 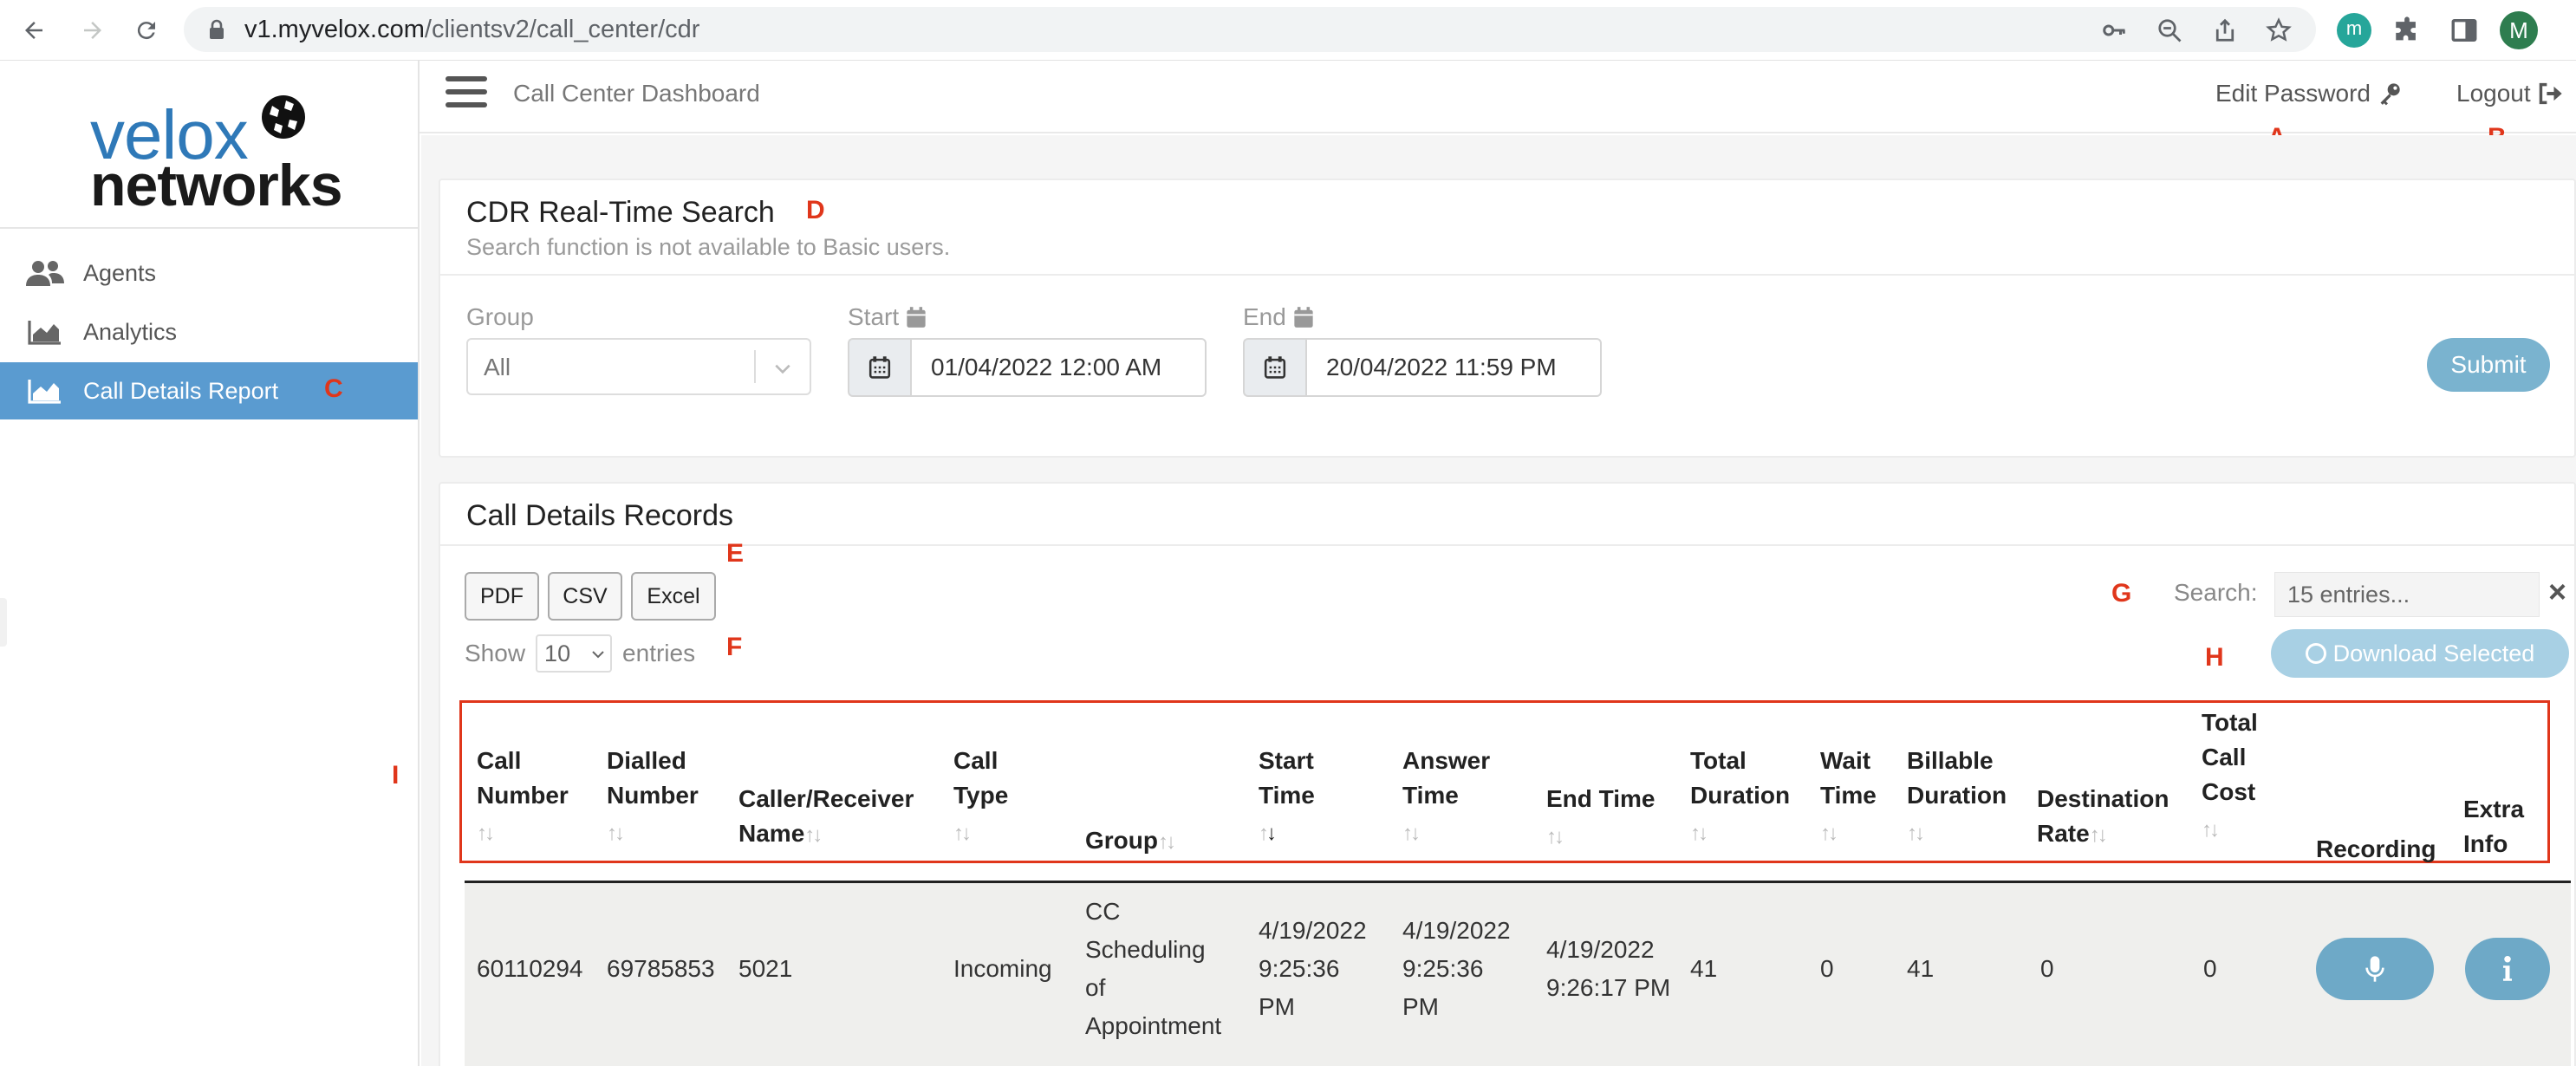 I want to click on cell-answer-time: 4/19/2022 9:25:36 PM, so click(x=1456, y=968).